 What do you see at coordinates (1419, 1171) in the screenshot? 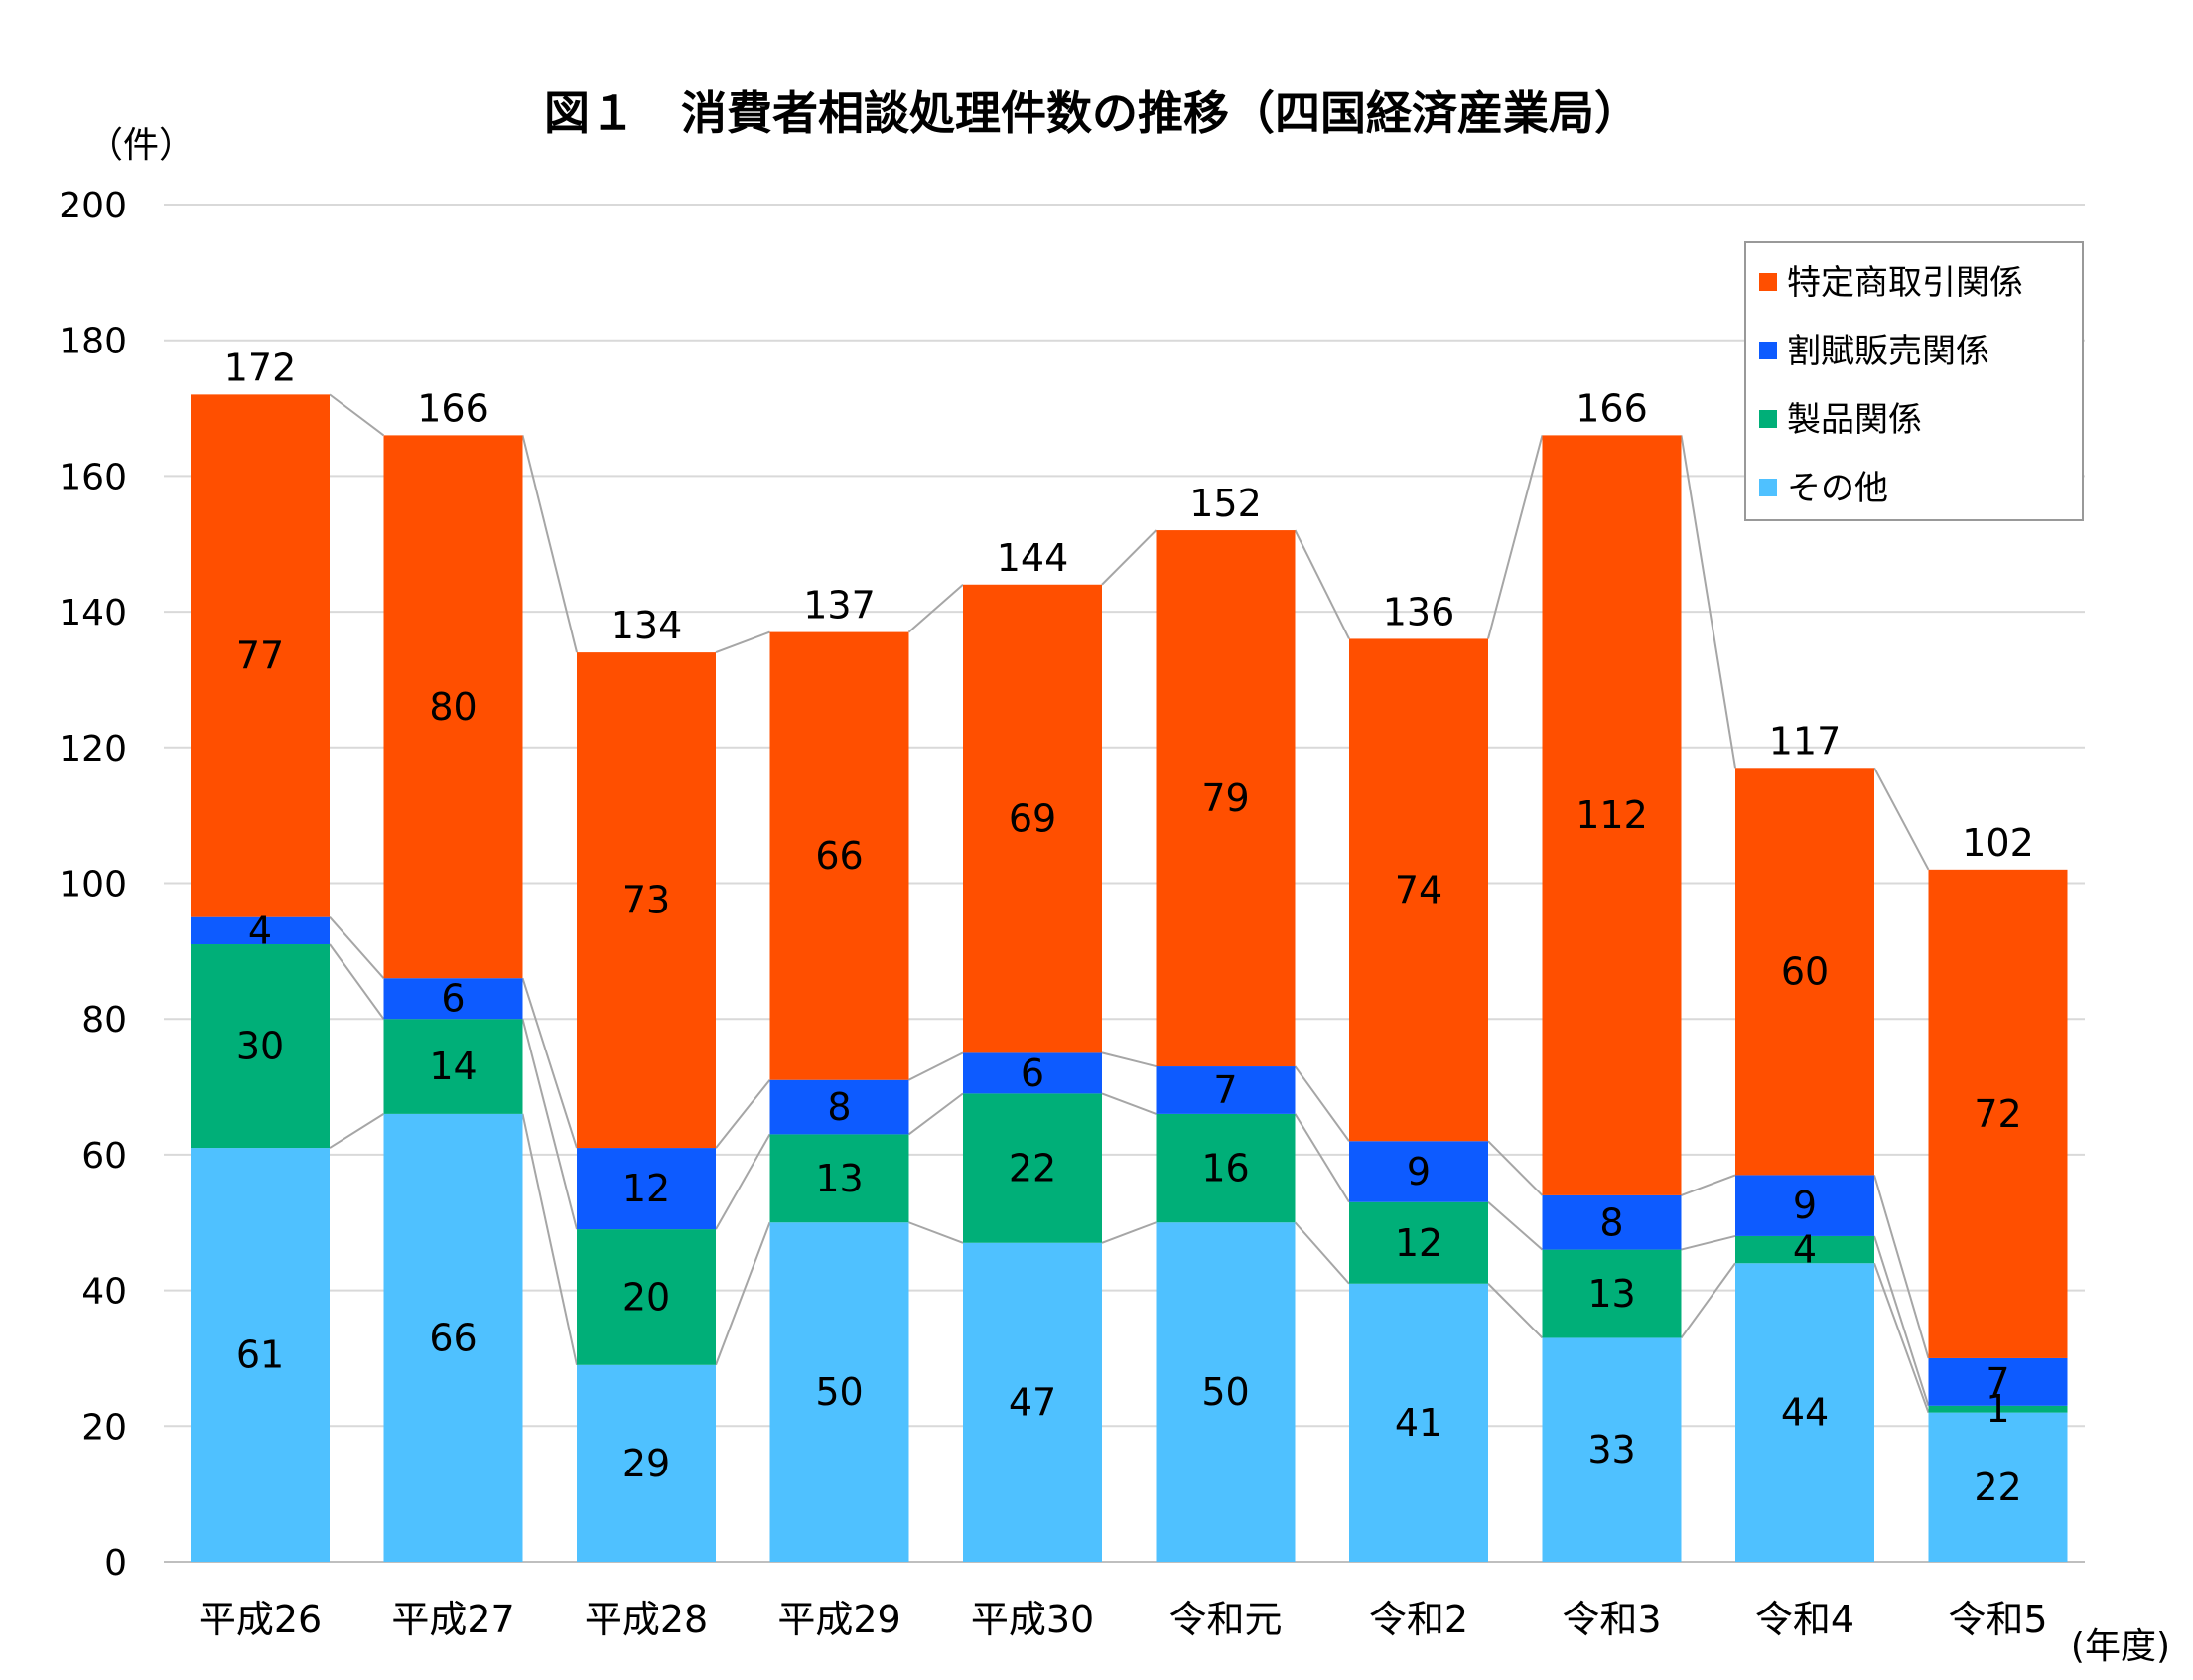
I see `data-label: 9` at bounding box center [1419, 1171].